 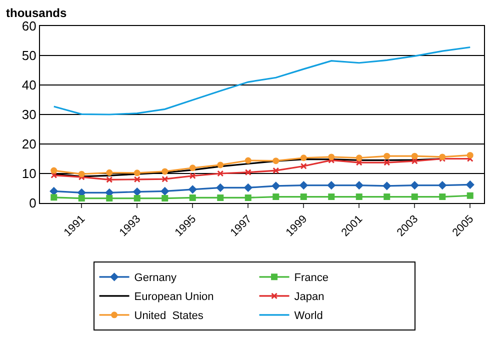 What do you see at coordinates (155, 278) in the screenshot?
I see `legend-label: Gernany` at bounding box center [155, 278].